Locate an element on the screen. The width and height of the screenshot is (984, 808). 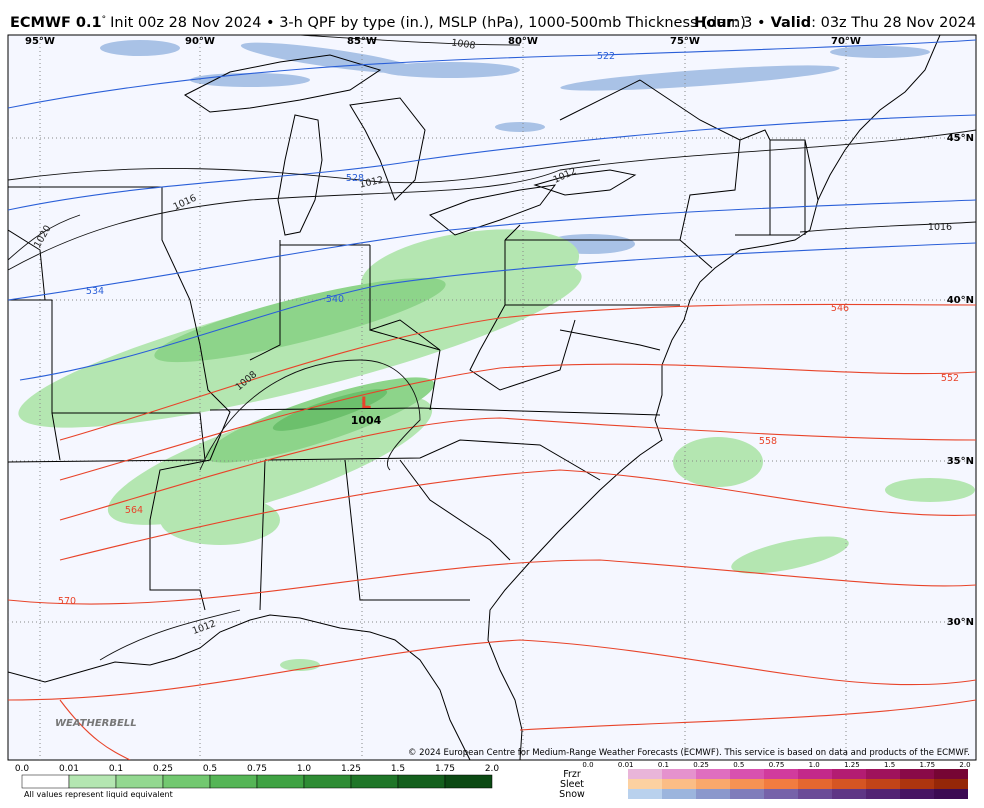
winter-tick-label: 1.0 is located at coordinates (814, 765).